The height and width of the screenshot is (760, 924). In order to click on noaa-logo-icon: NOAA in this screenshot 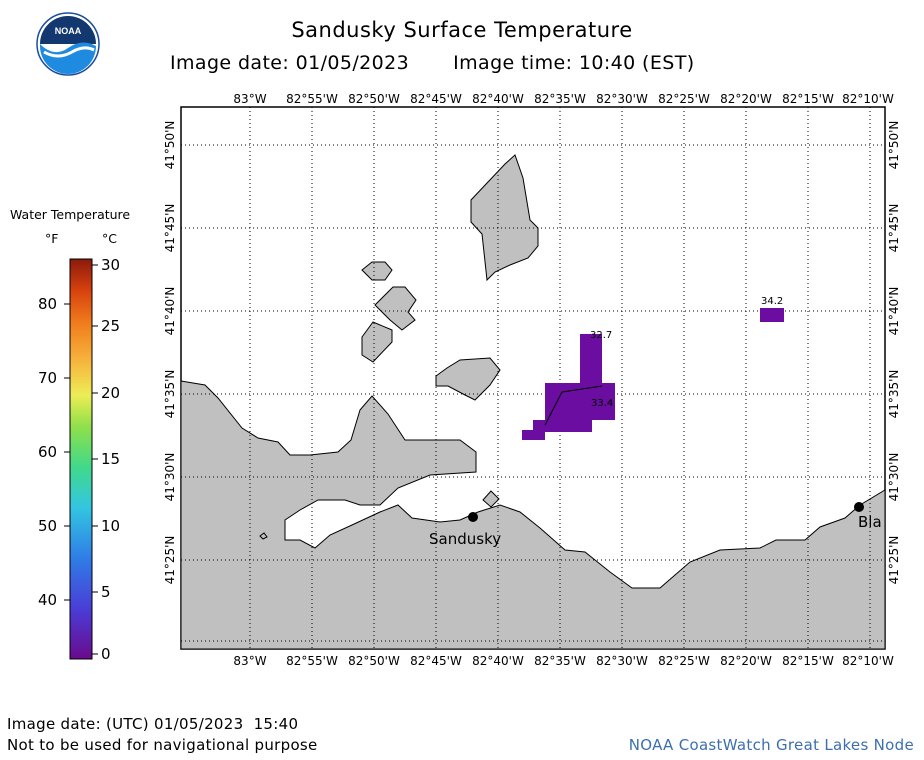, I will do `click(68, 44)`.